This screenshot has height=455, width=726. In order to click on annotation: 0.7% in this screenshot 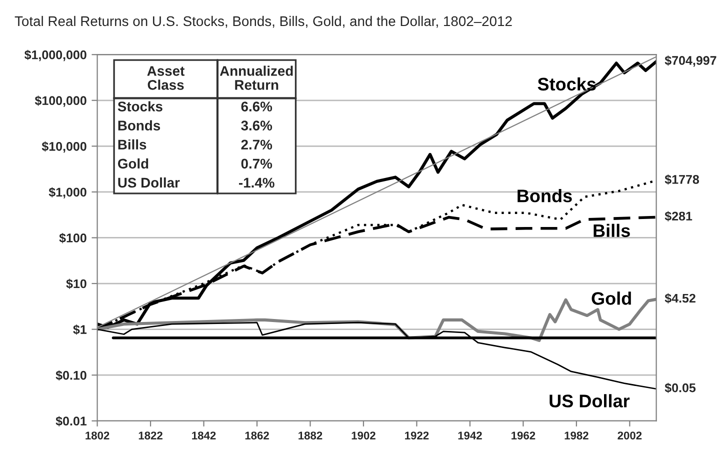, I will do `click(256, 163)`.